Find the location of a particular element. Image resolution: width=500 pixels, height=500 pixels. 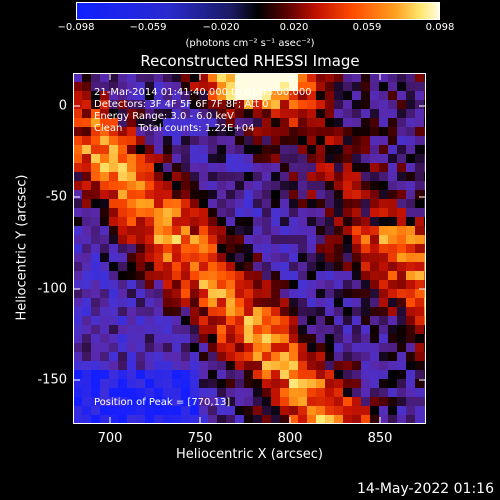

annotation-time: 21-Mar-2014 01:41:40.000 to 01:43:00.000 is located at coordinates (203, 92).